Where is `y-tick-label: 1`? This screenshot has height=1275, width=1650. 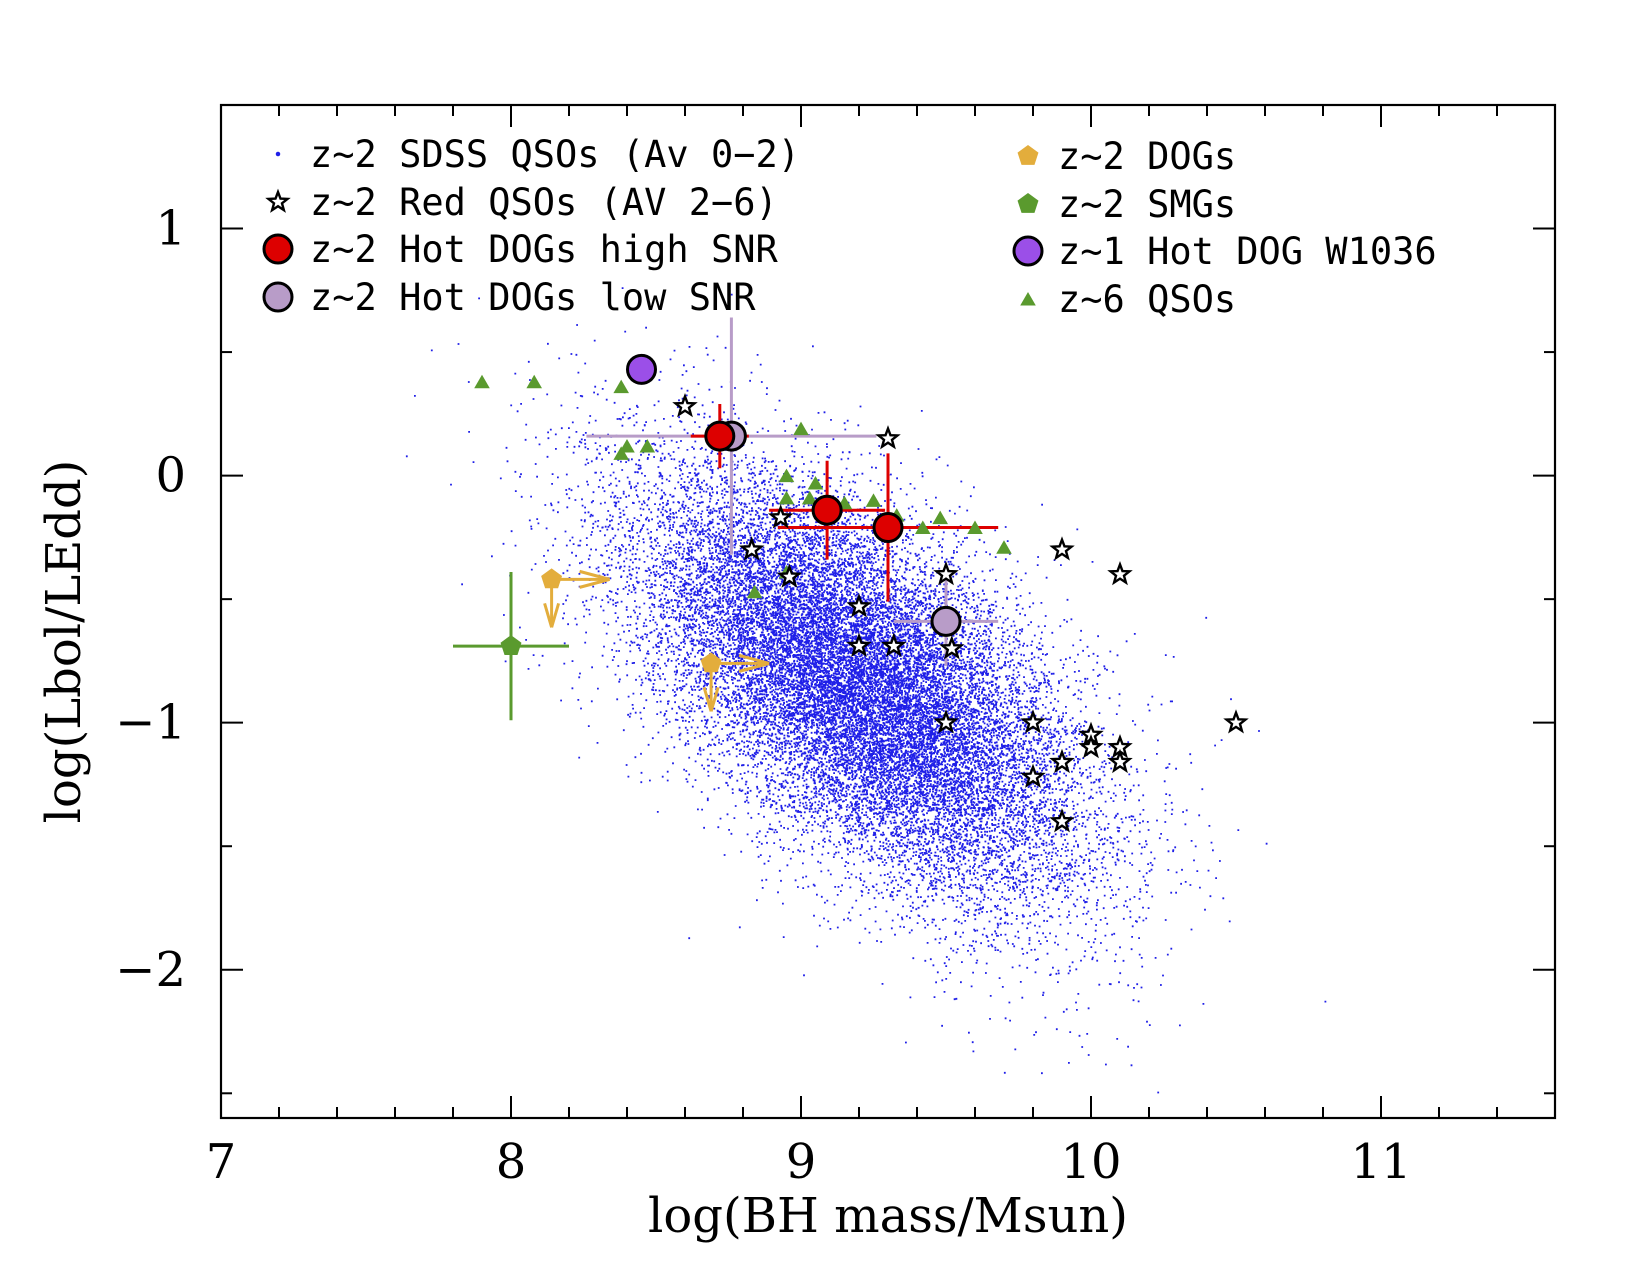 y-tick-label: 1 is located at coordinates (170, 229).